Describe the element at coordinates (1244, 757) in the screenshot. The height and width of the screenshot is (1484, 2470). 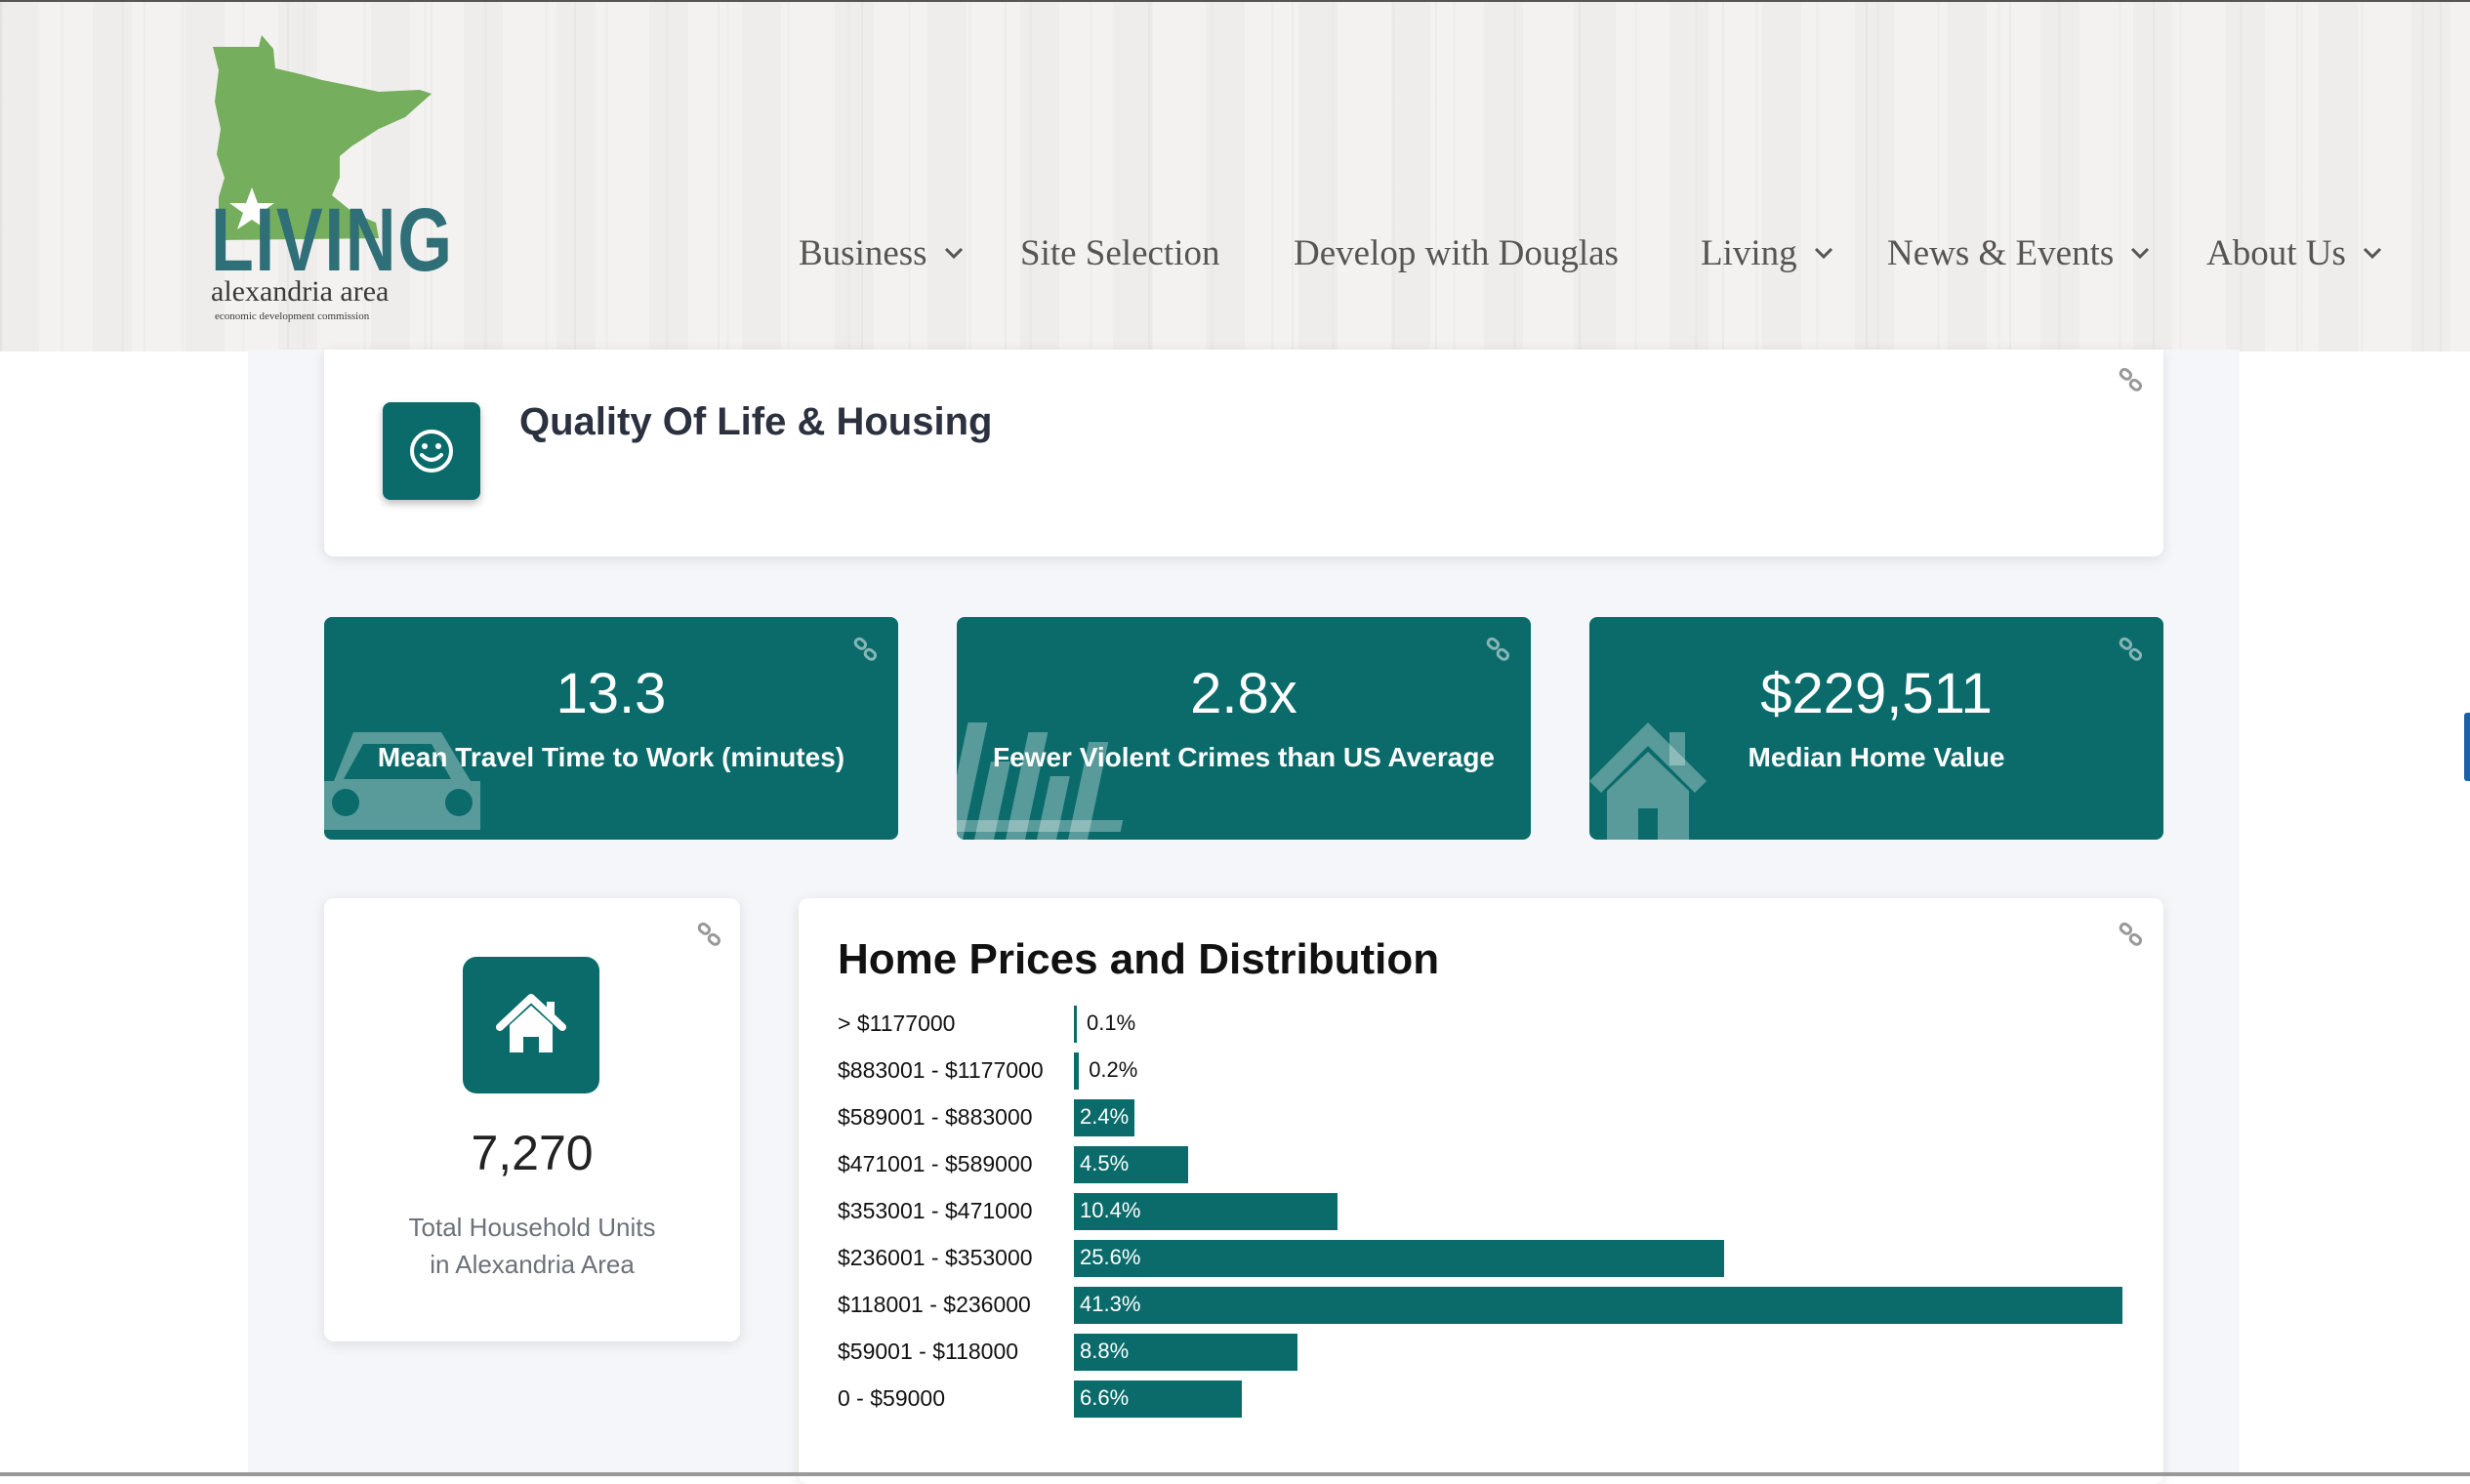
I see `stat-label: Fewer Violent Crimes than US Average` at that location.